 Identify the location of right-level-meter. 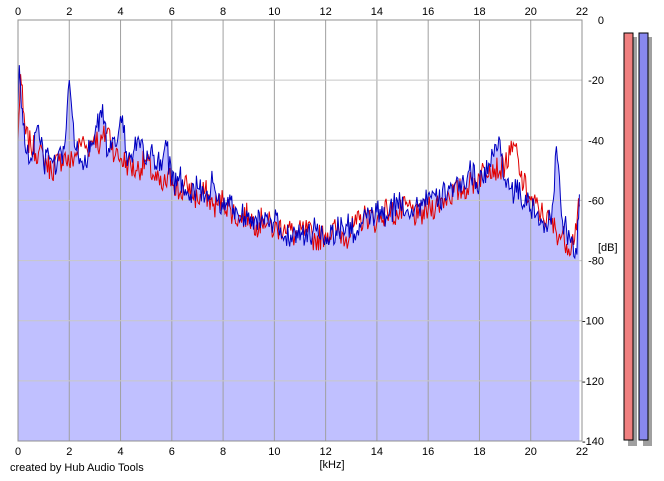
(643, 236).